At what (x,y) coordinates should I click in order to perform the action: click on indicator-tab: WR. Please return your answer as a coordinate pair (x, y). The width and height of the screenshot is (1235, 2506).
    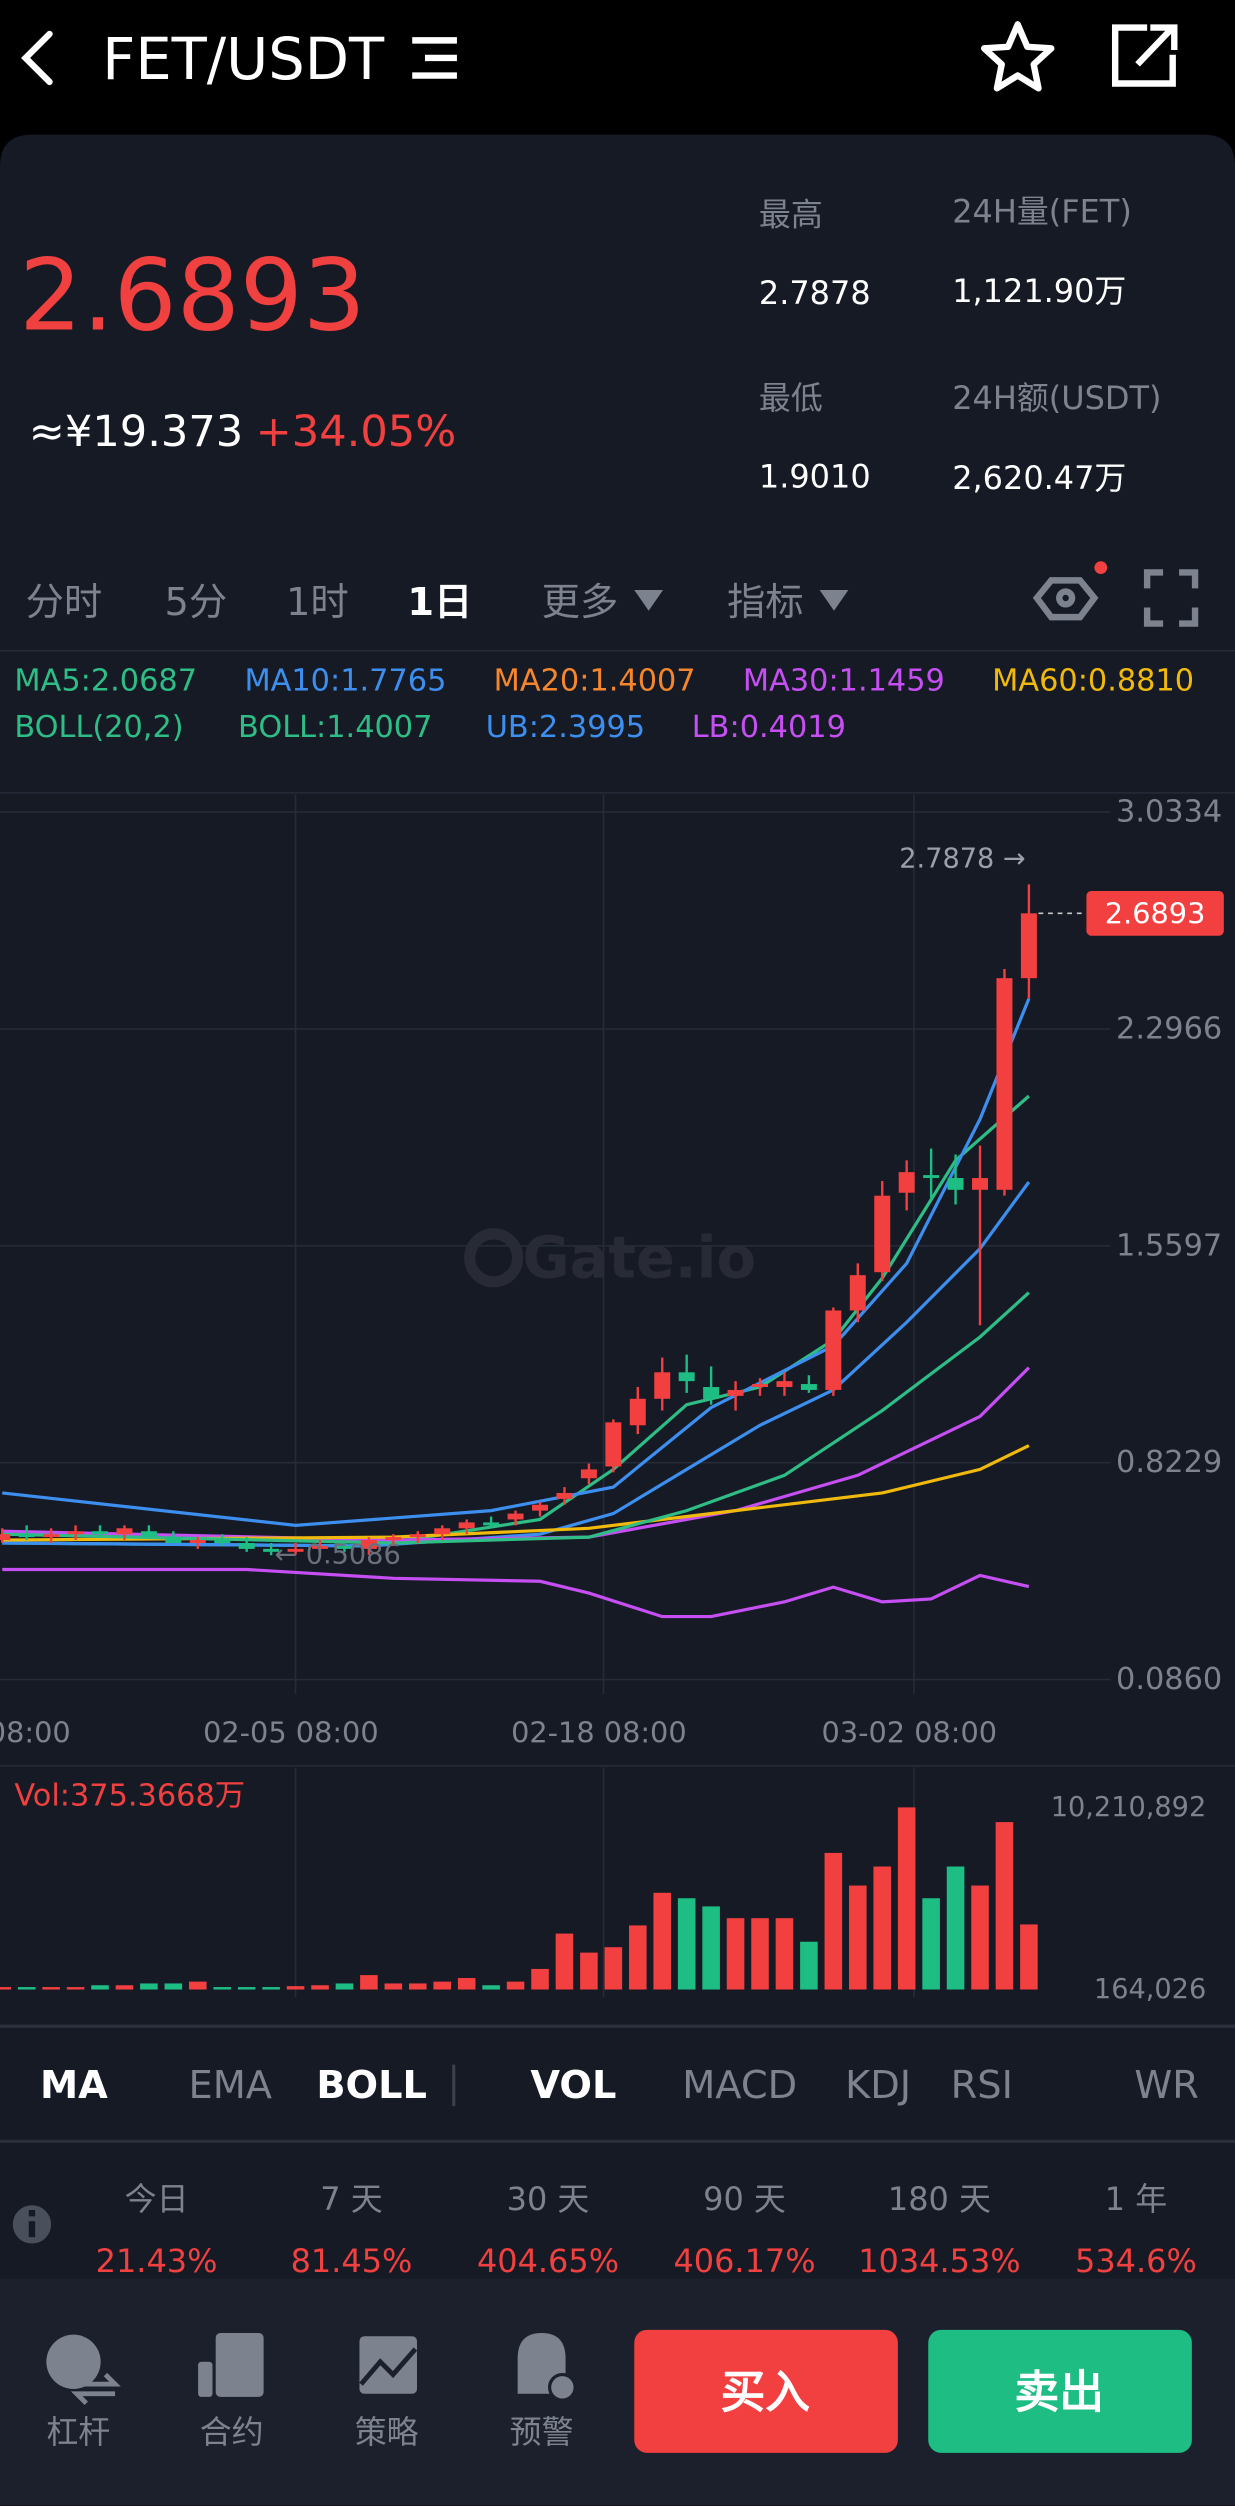
    Looking at the image, I should click on (1166, 2085).